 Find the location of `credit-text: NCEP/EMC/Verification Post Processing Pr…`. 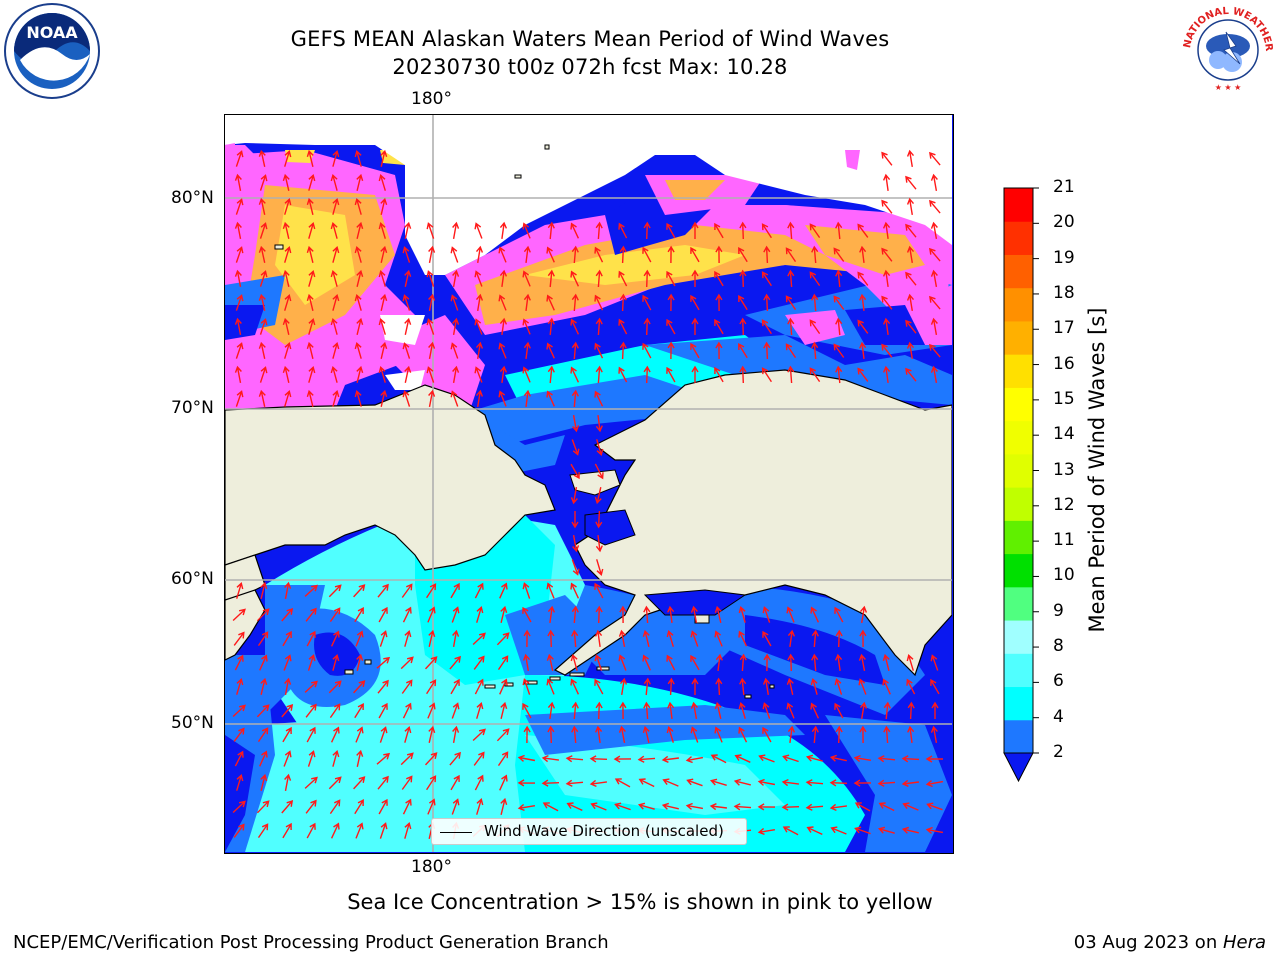

credit-text: NCEP/EMC/Verification Post Processing Pr… is located at coordinates (311, 942).